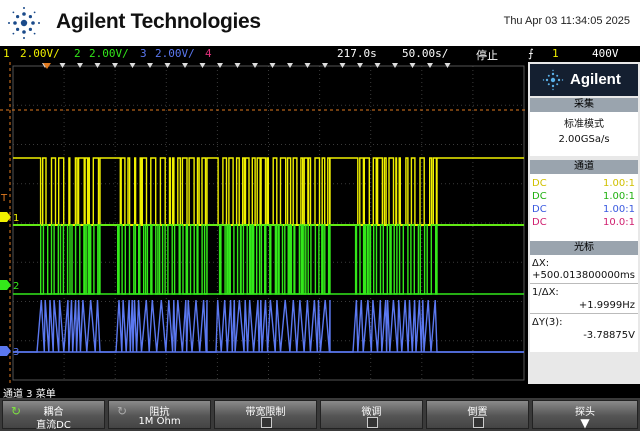  Describe the element at coordinates (320, 392) in the screenshot. I see `menu-title-bar: 通道 3 菜单` at that location.